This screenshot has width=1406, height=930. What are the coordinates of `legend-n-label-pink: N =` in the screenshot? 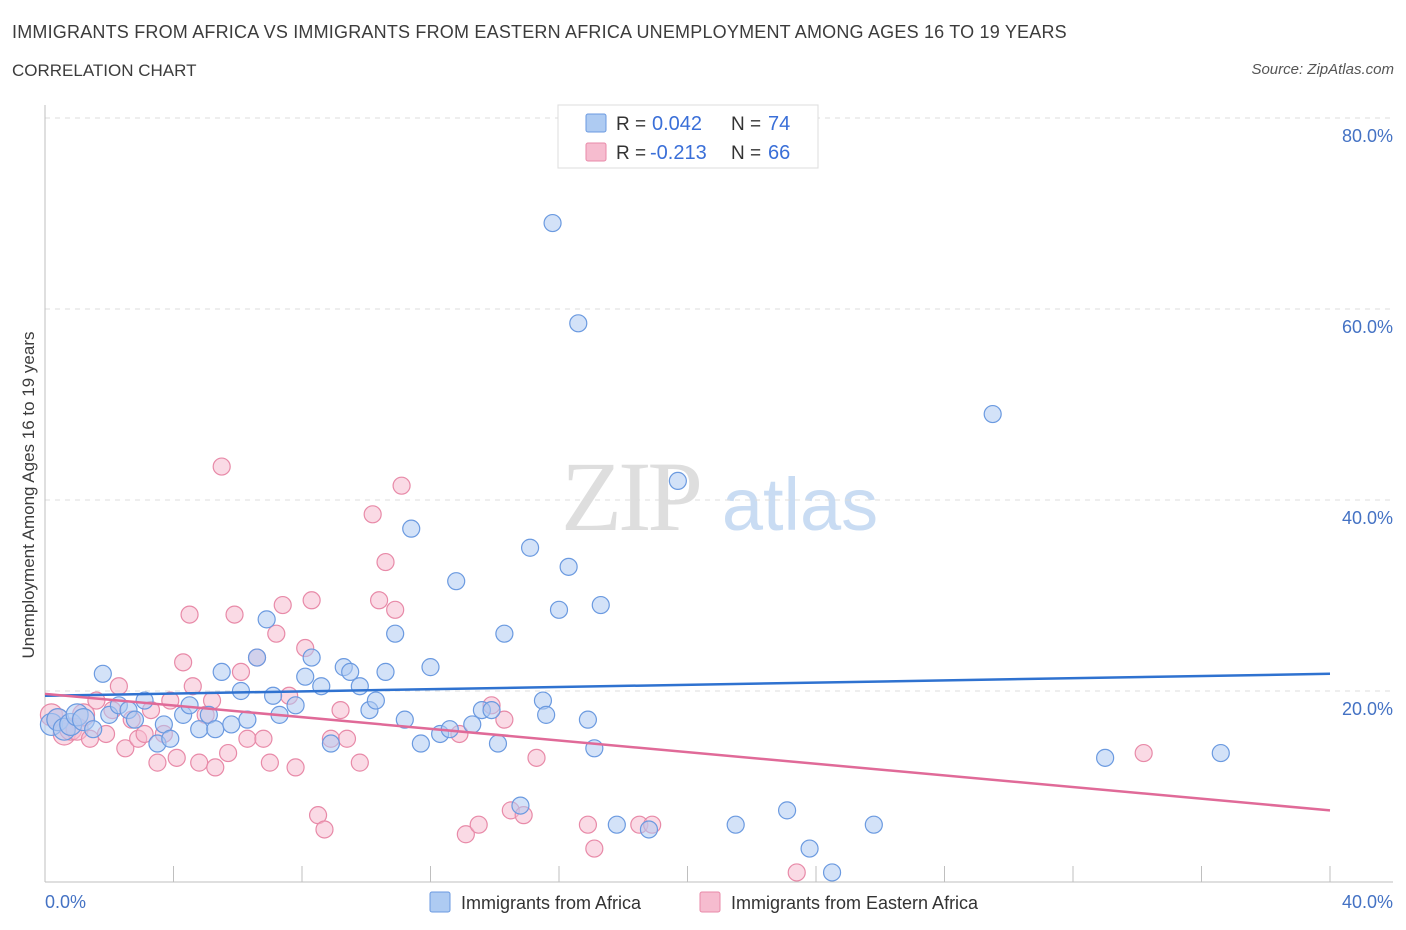 It's located at (746, 153).